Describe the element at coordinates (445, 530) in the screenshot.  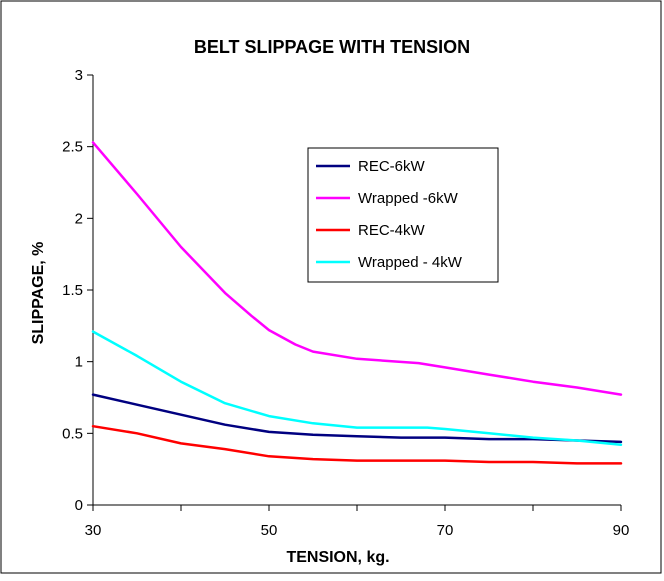
I see `x-tick-label: 70` at that location.